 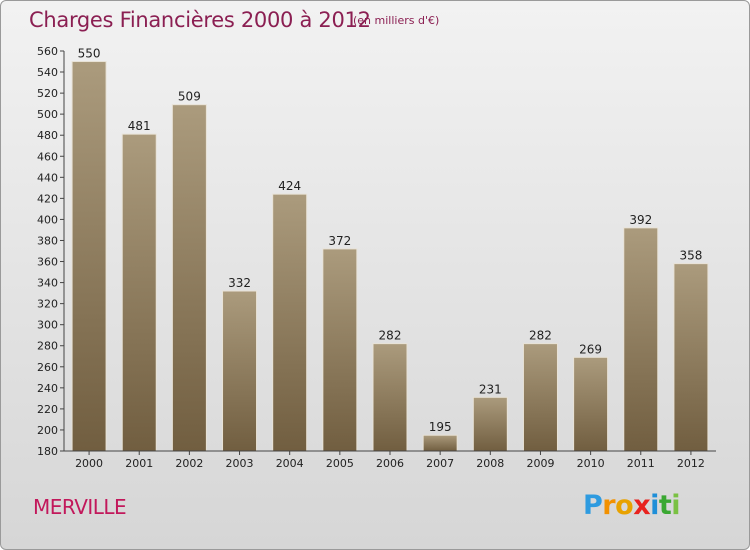 I want to click on data-label: 392, so click(x=640, y=220).